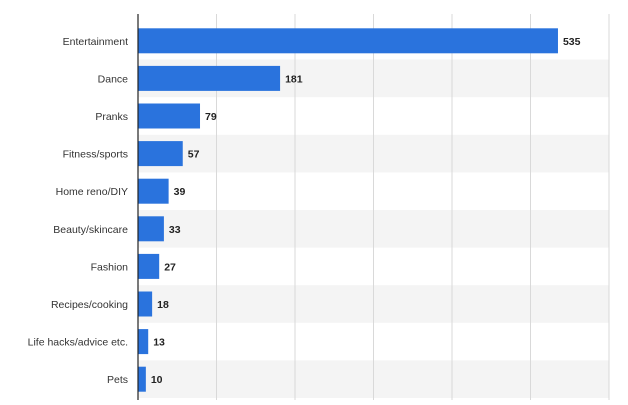 The image size is (628, 405). What do you see at coordinates (95, 42) in the screenshot?
I see `category-label: Entertainment` at bounding box center [95, 42].